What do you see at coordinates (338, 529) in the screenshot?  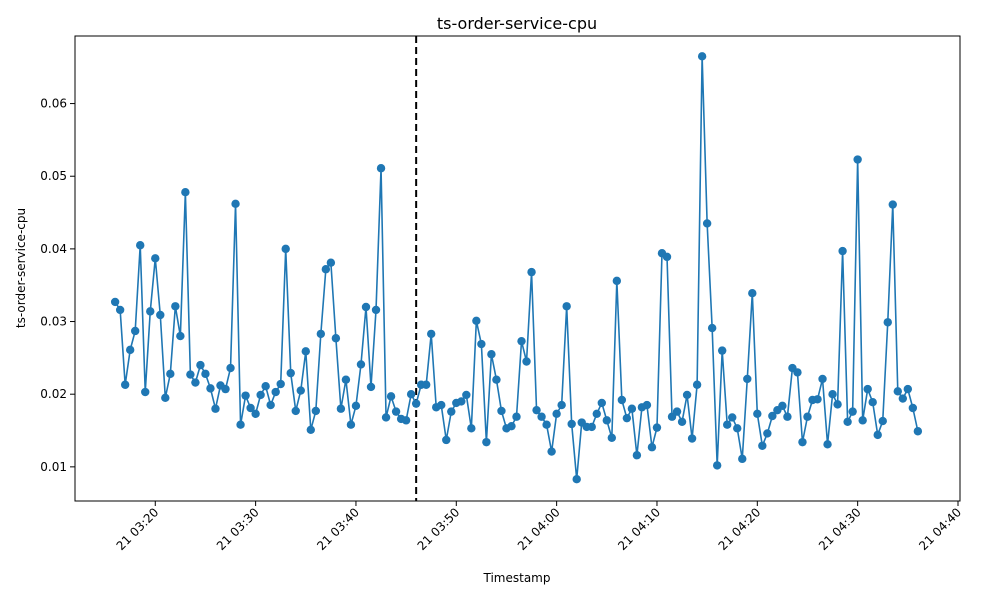 I see `x-tick-label: 21 03:40` at bounding box center [338, 529].